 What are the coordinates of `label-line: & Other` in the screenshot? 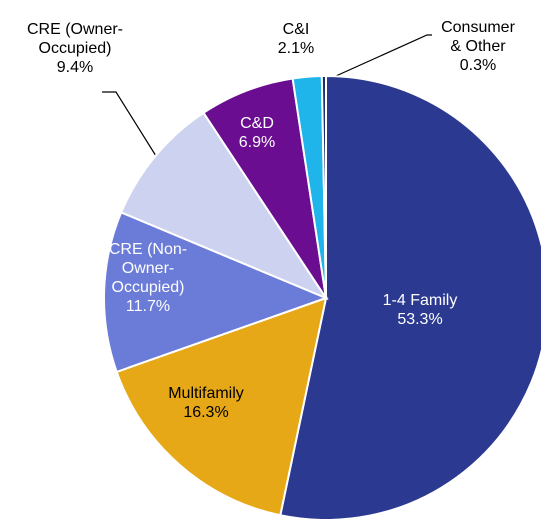 It's located at (478, 46).